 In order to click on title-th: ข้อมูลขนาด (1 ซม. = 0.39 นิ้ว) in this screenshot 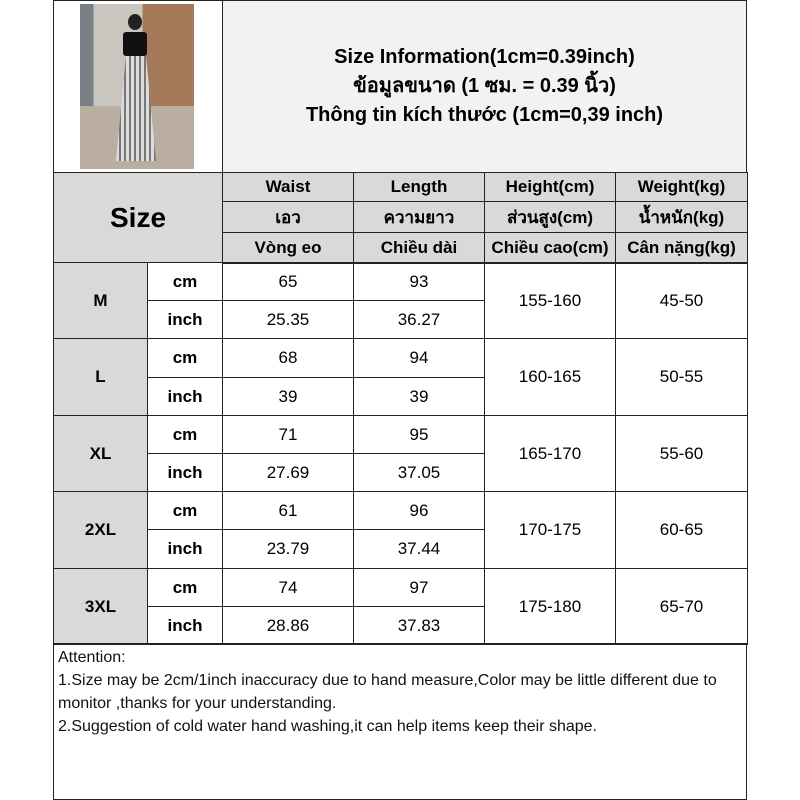, I will do `click(484, 86)`.